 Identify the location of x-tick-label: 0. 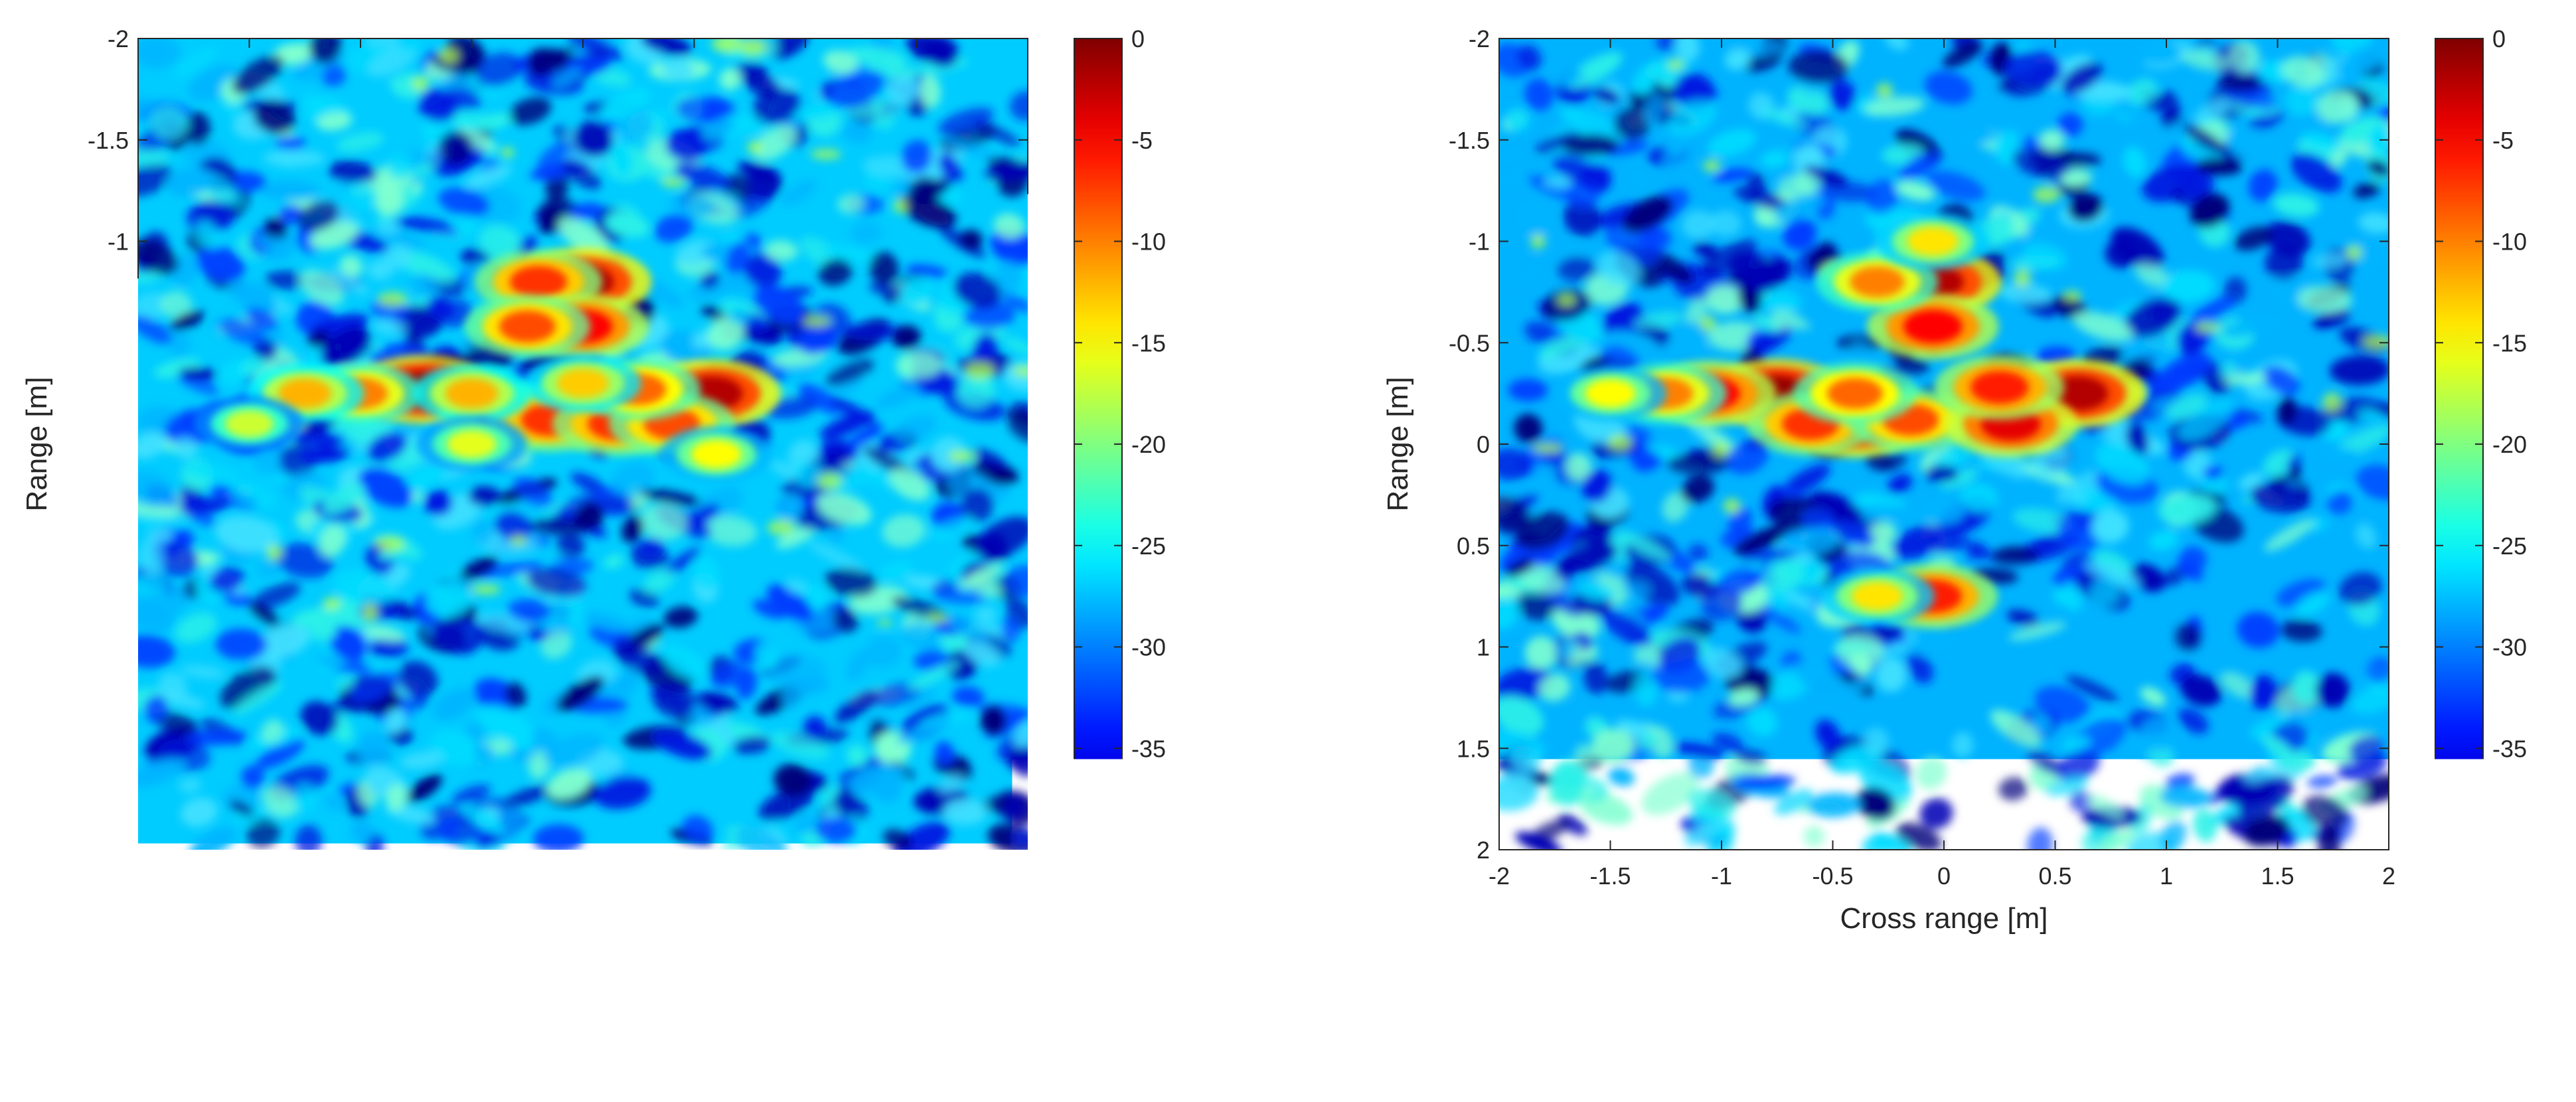
(583, 876).